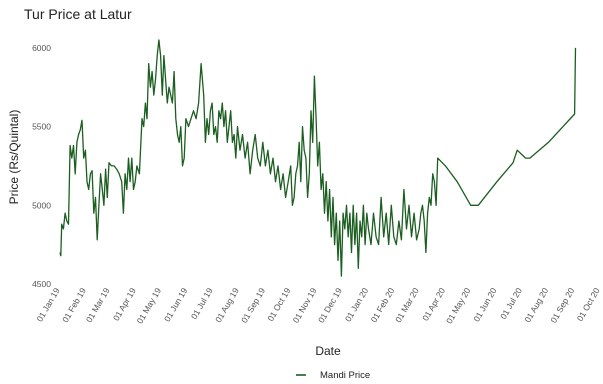 The width and height of the screenshot is (603, 384). Describe the element at coordinates (41, 127) in the screenshot. I see `y-tick-label: 5500` at that location.